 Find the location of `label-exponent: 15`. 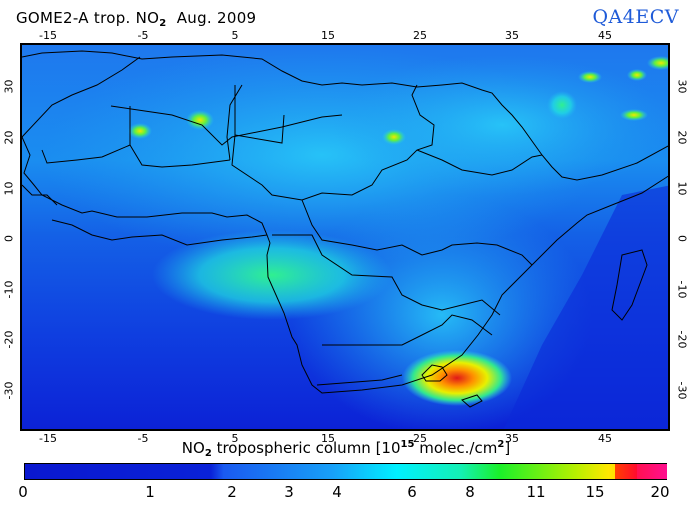

label-exponent: 15 is located at coordinates (407, 444).